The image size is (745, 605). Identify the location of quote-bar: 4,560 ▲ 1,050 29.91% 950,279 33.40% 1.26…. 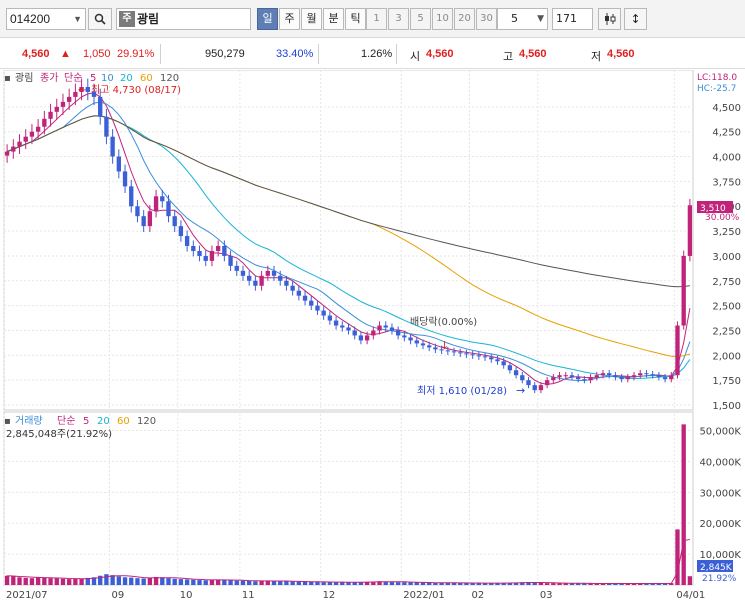
(372, 54).